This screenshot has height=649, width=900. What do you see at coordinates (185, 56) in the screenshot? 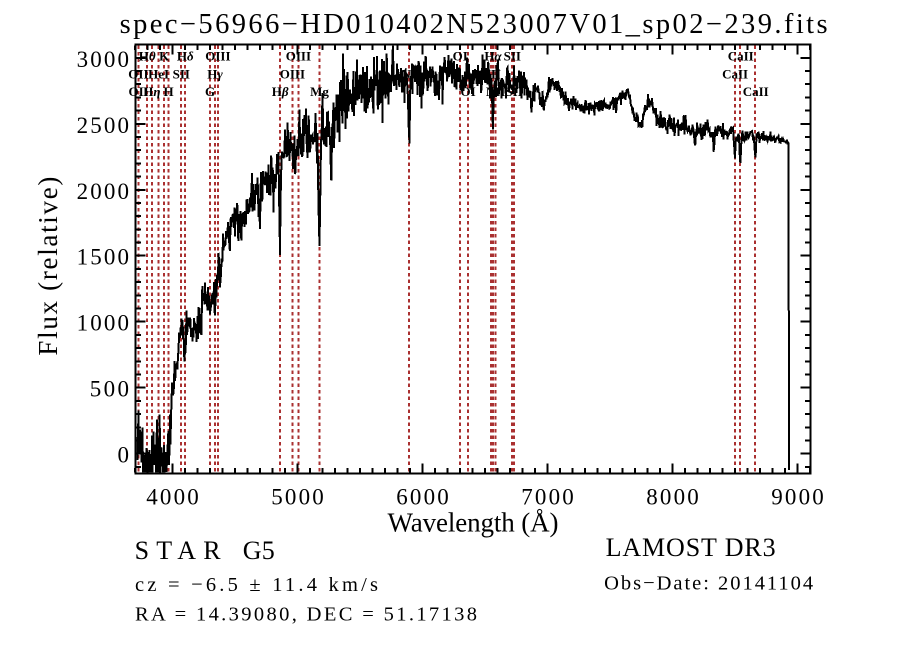
I see `svg-text: Hδ` at bounding box center [185, 56].